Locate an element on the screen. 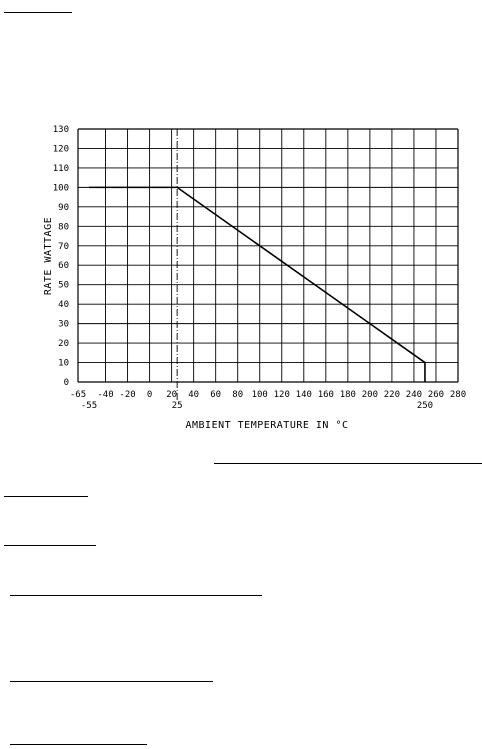 The width and height of the screenshot is (482, 749). y-tick-label: 0 is located at coordinates (66, 383).